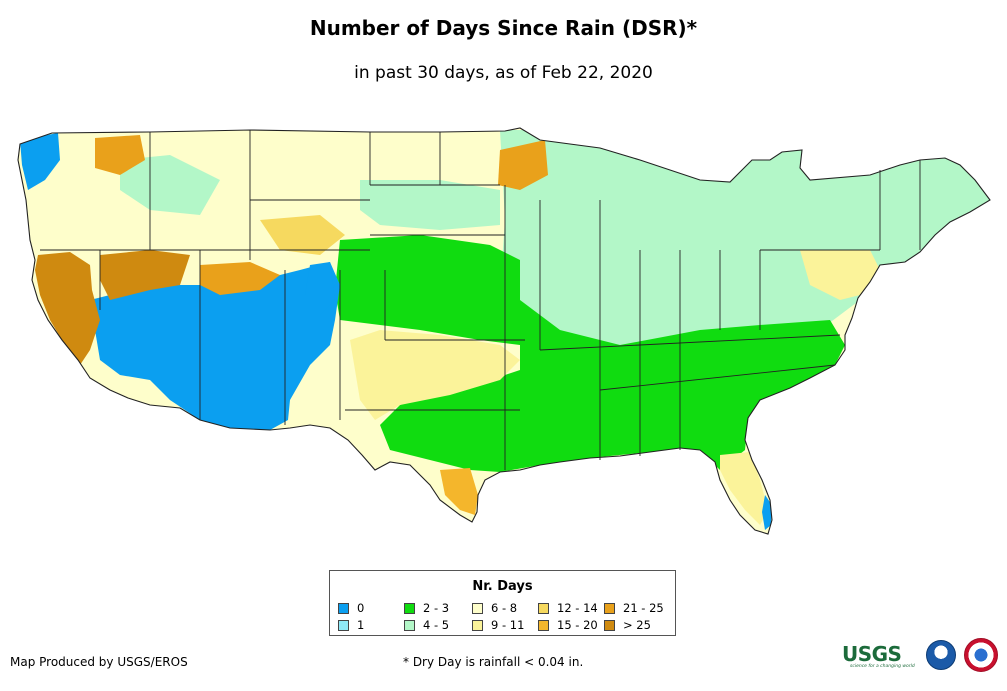 This screenshot has height=691, width=1007. Describe the element at coordinates (523, 165) in the screenshot. I see `region-21-25-north-plains` at that location.